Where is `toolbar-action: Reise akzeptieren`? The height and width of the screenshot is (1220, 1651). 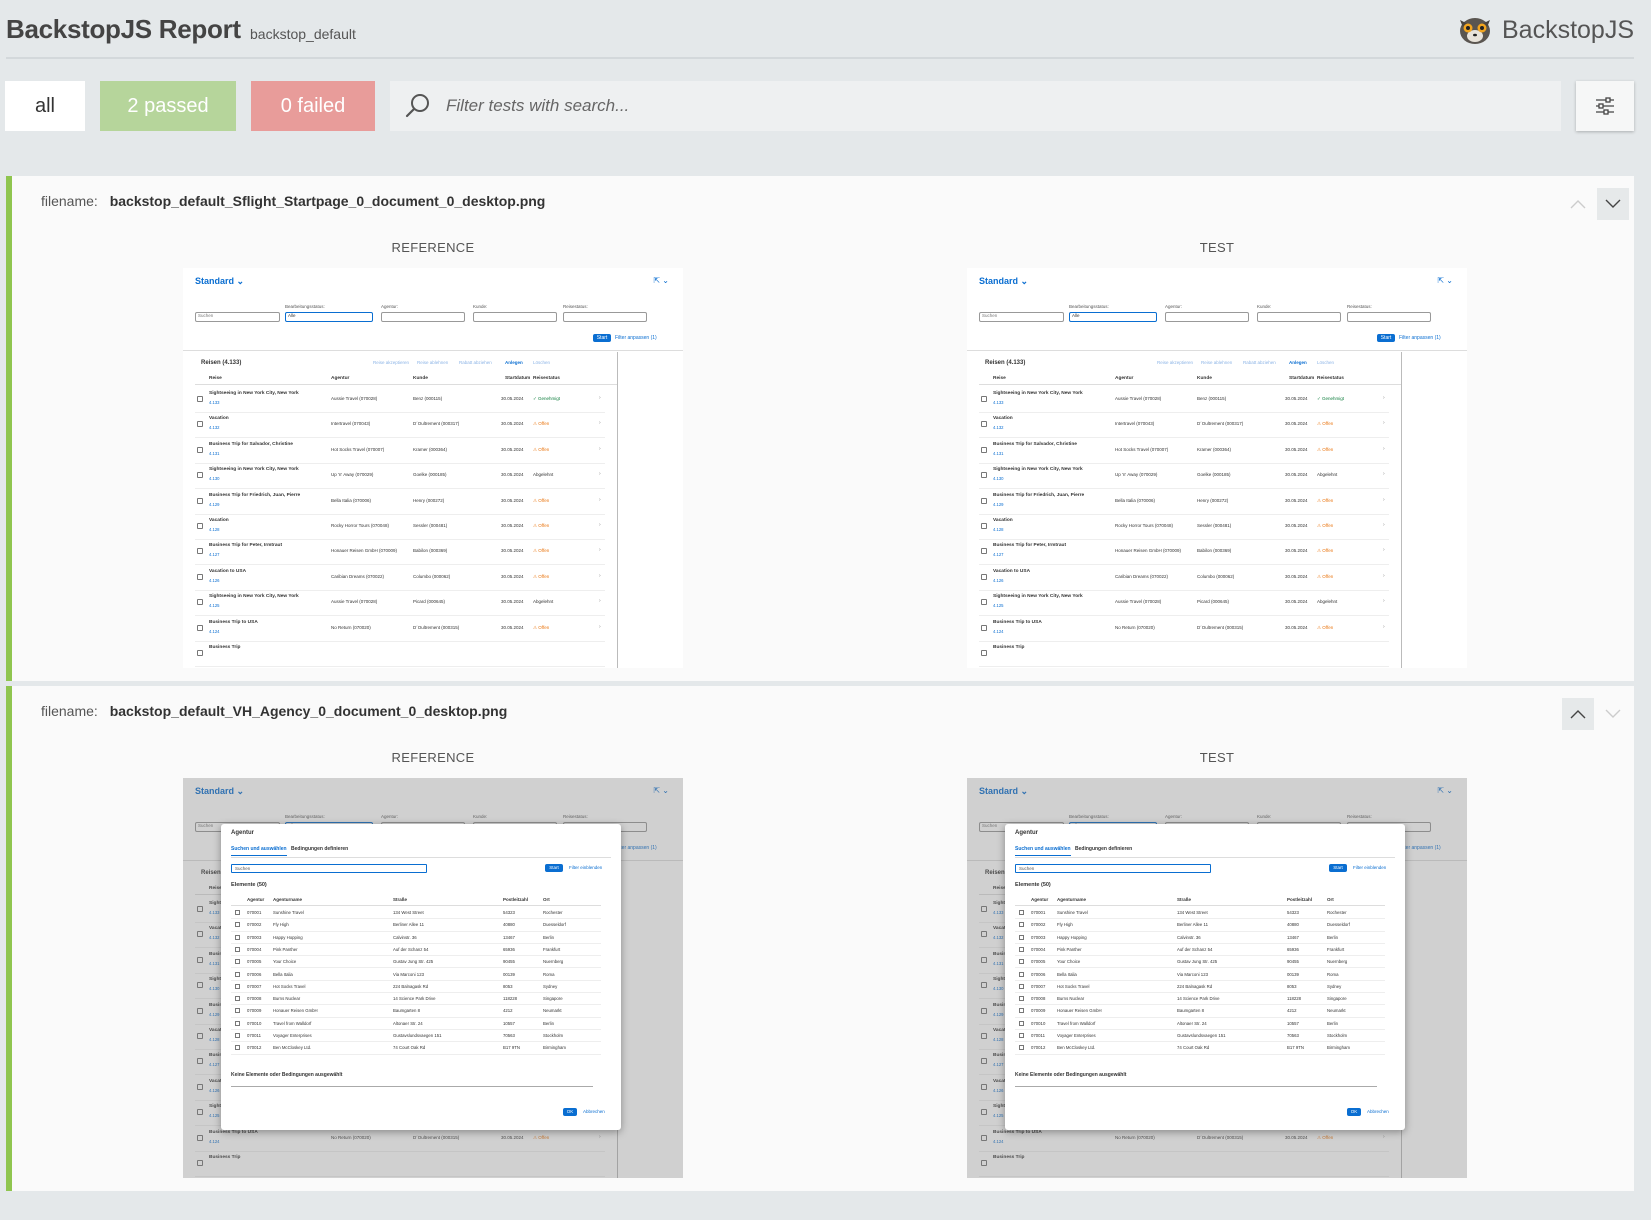 toolbar-action: Reise akzeptieren is located at coordinates (391, 362).